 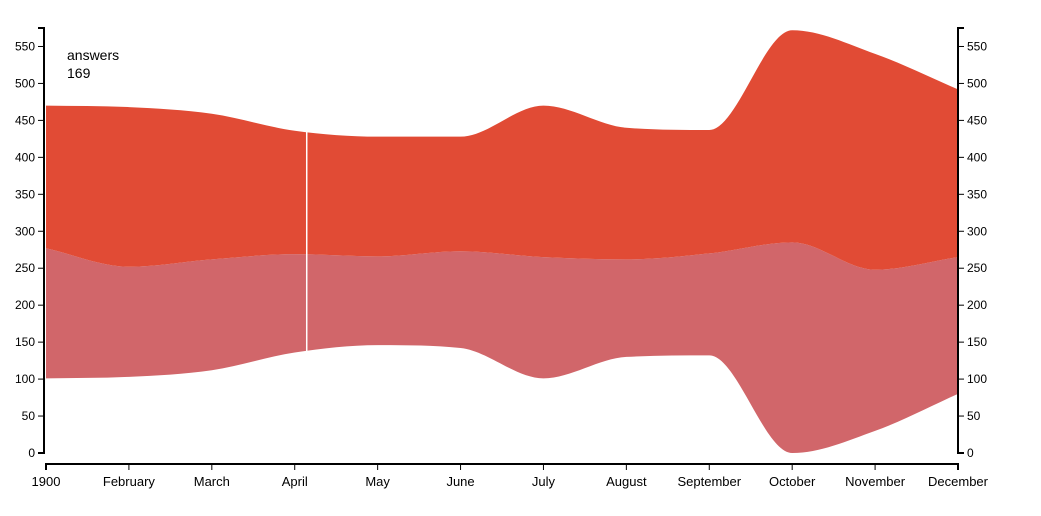 What do you see at coordinates (377, 481) in the screenshot?
I see `x-tick-label-4: May` at bounding box center [377, 481].